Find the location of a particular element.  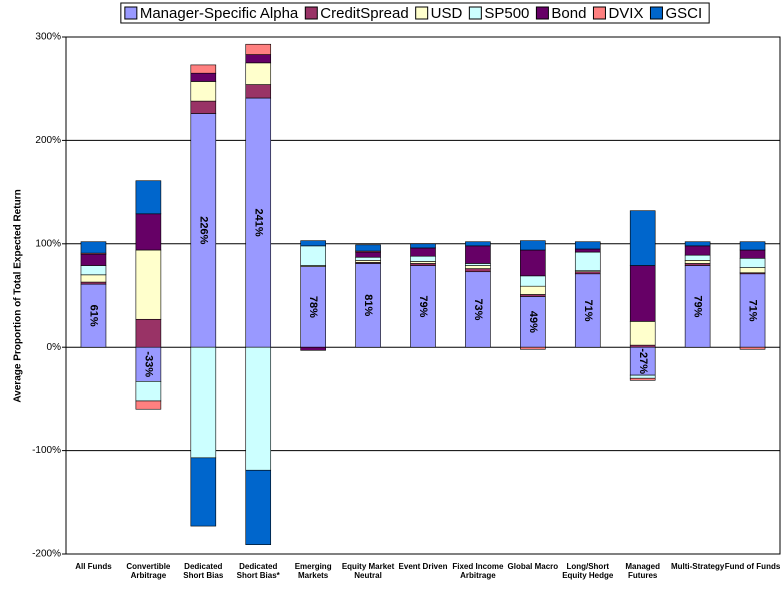

legend-label: USD is located at coordinates (447, 13).